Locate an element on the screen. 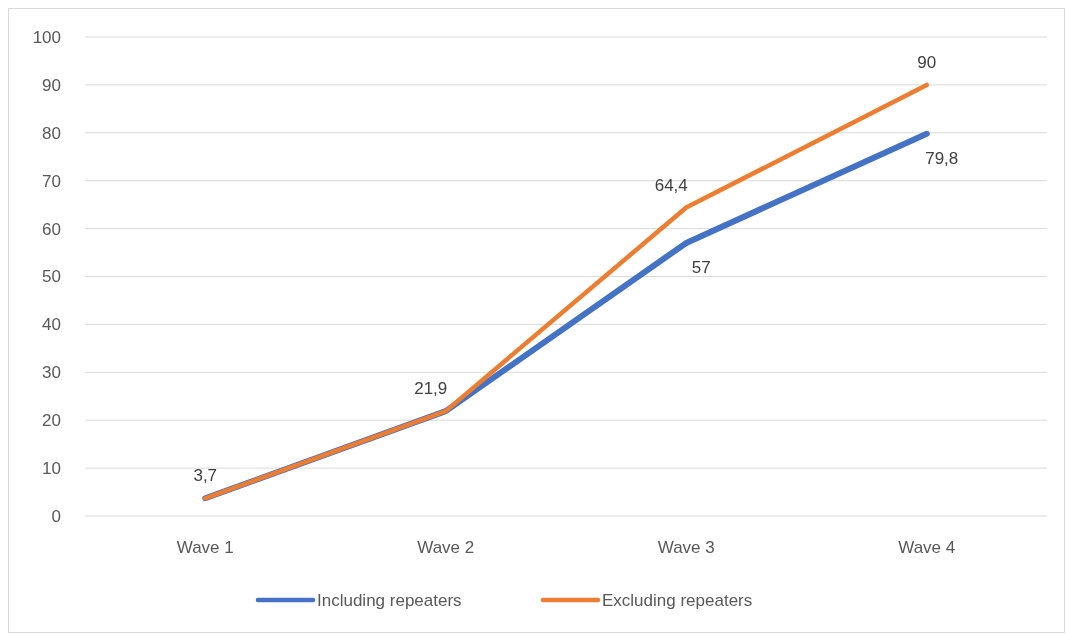 Image resolution: width=1066 pixels, height=634 pixels. legend-label: Excluding repeaters is located at coordinates (677, 600).